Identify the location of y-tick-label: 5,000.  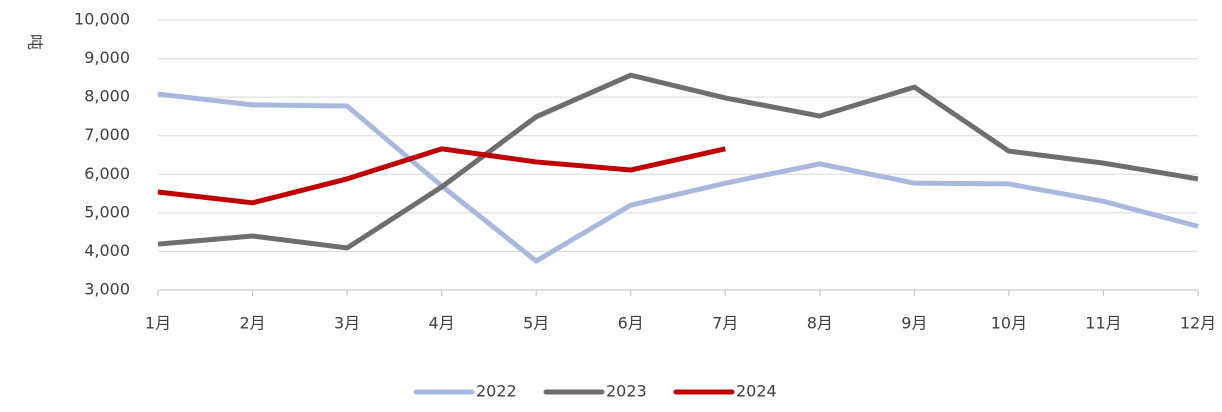
(107, 211).